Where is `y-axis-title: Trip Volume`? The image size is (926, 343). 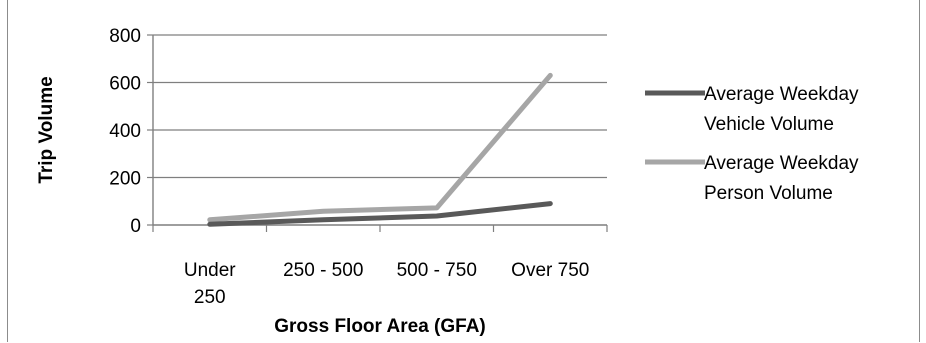 y-axis-title: Trip Volume is located at coordinates (46, 129).